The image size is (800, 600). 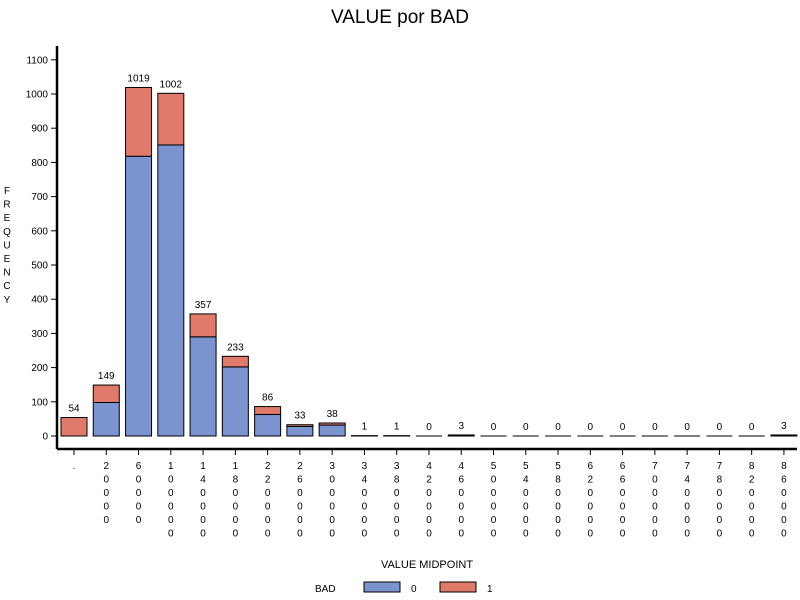 I want to click on x-tick-label: 5 4 0 0 0 0, so click(x=526, y=500).